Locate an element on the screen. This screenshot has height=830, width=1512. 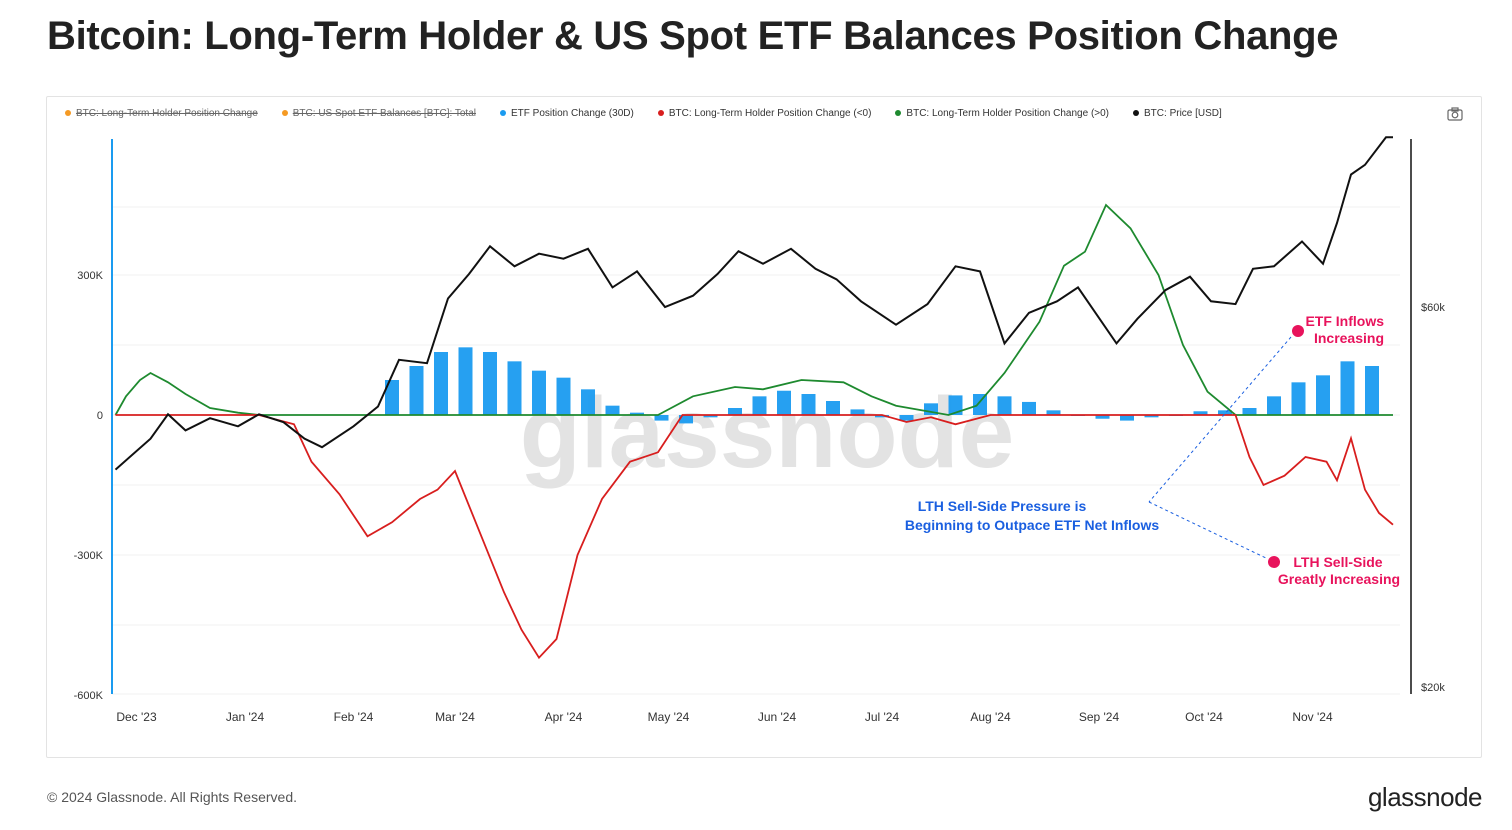
watermark: glassnode is located at coordinates (767, 433).